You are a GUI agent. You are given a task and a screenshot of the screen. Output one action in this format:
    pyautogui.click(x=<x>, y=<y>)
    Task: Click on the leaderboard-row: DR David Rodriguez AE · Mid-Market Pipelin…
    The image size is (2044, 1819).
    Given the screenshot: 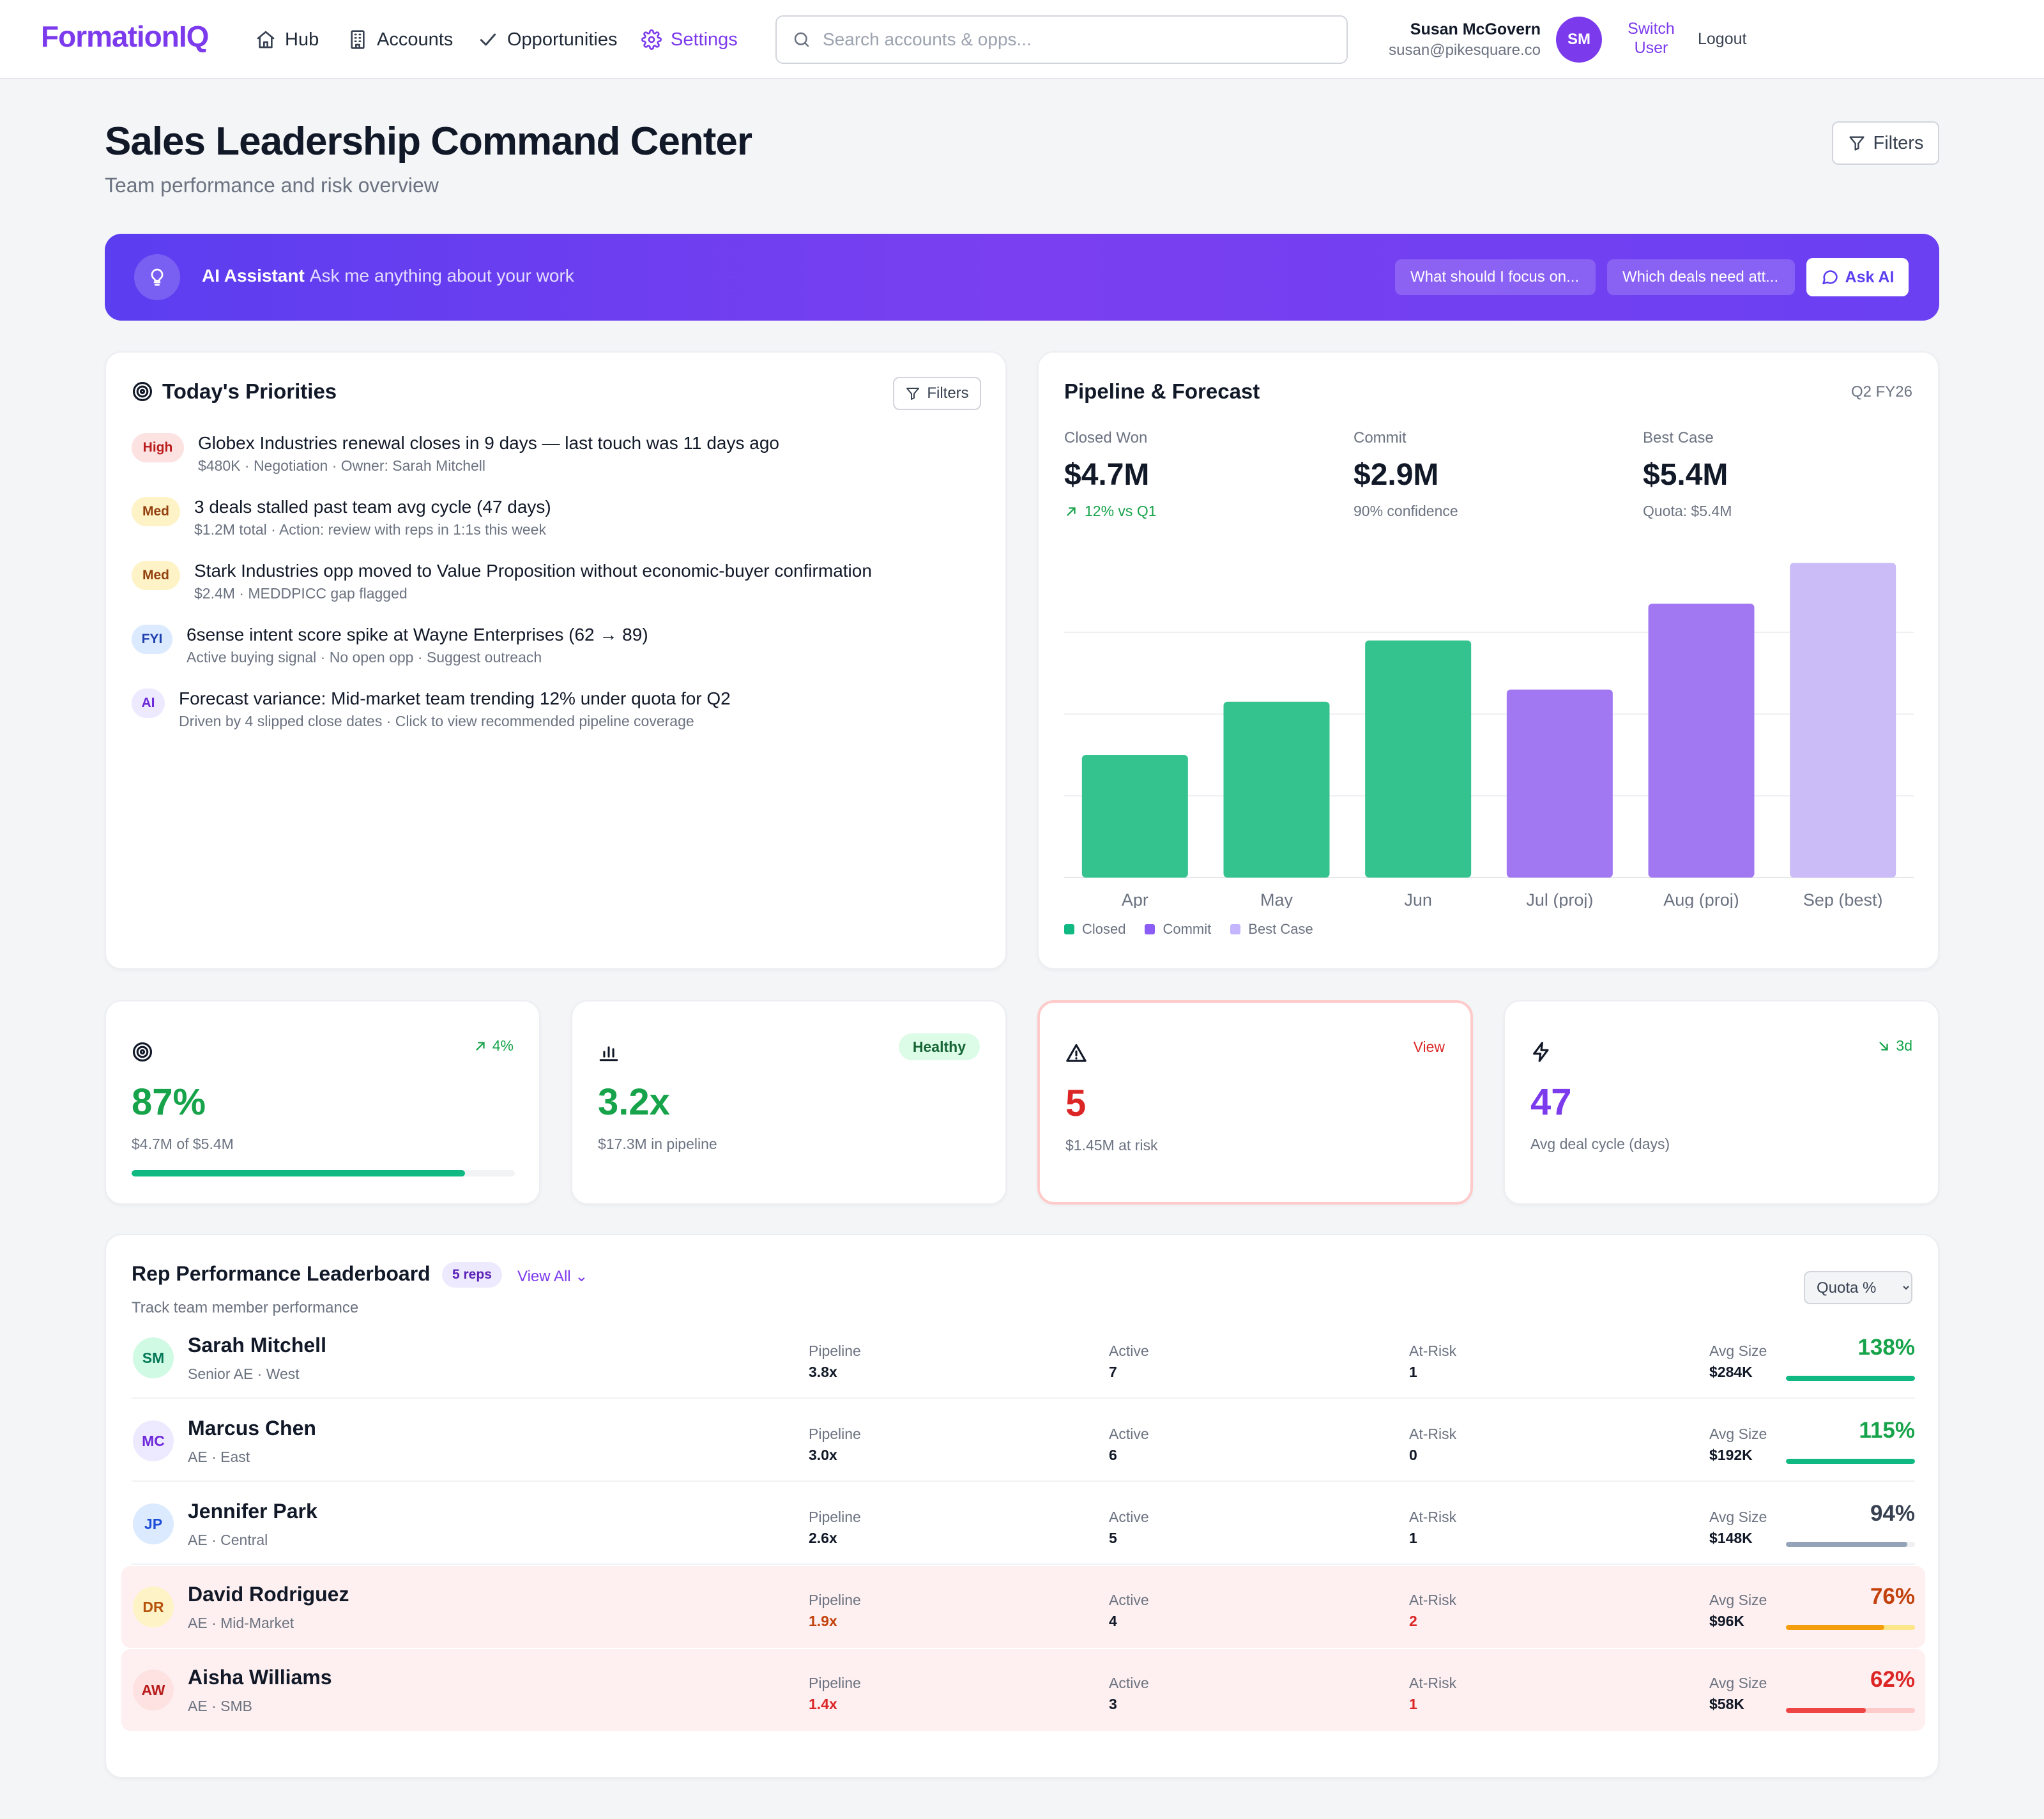 What is the action you would take?
    pyautogui.click(x=1023, y=1607)
    